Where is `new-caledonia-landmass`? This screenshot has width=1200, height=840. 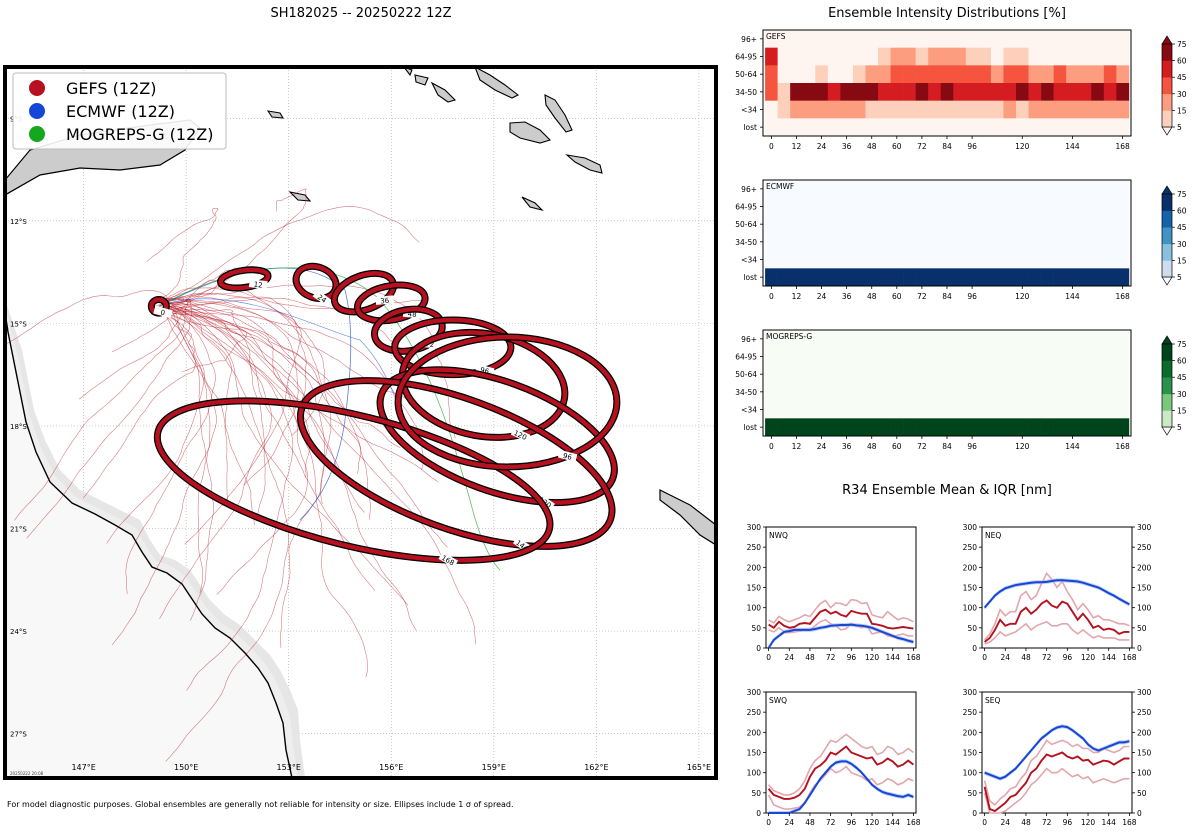 new-caledonia-landmass is located at coordinates (687, 517).